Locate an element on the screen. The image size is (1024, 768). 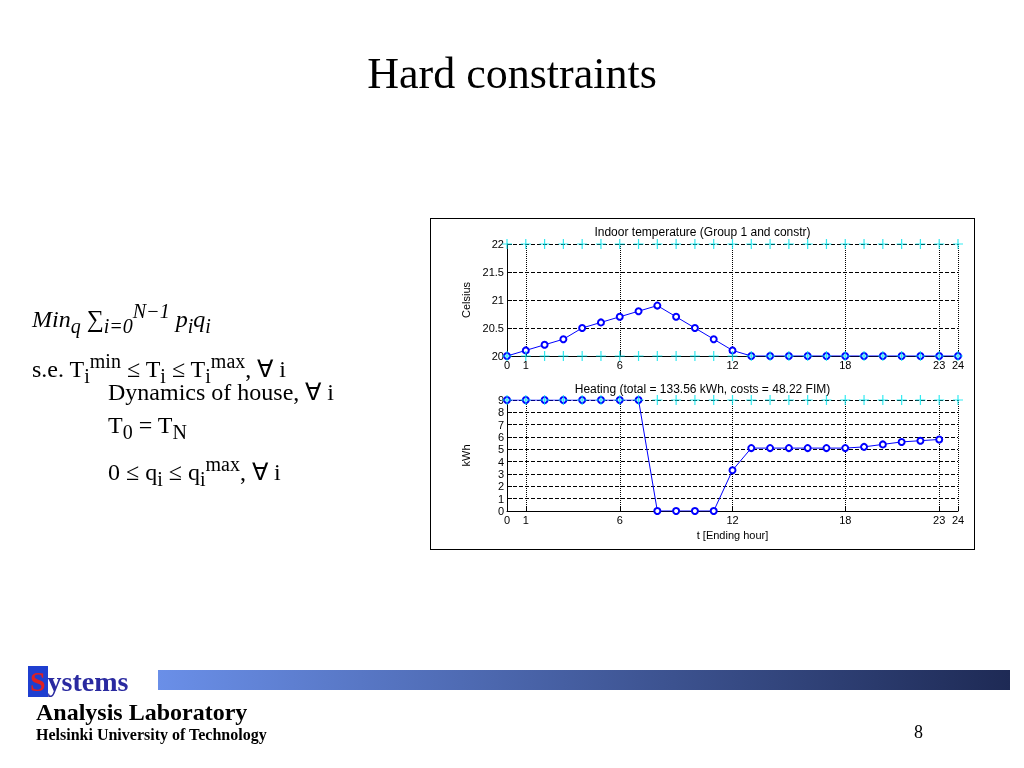
y-tick-label: 22 is located at coordinates (497, 244).